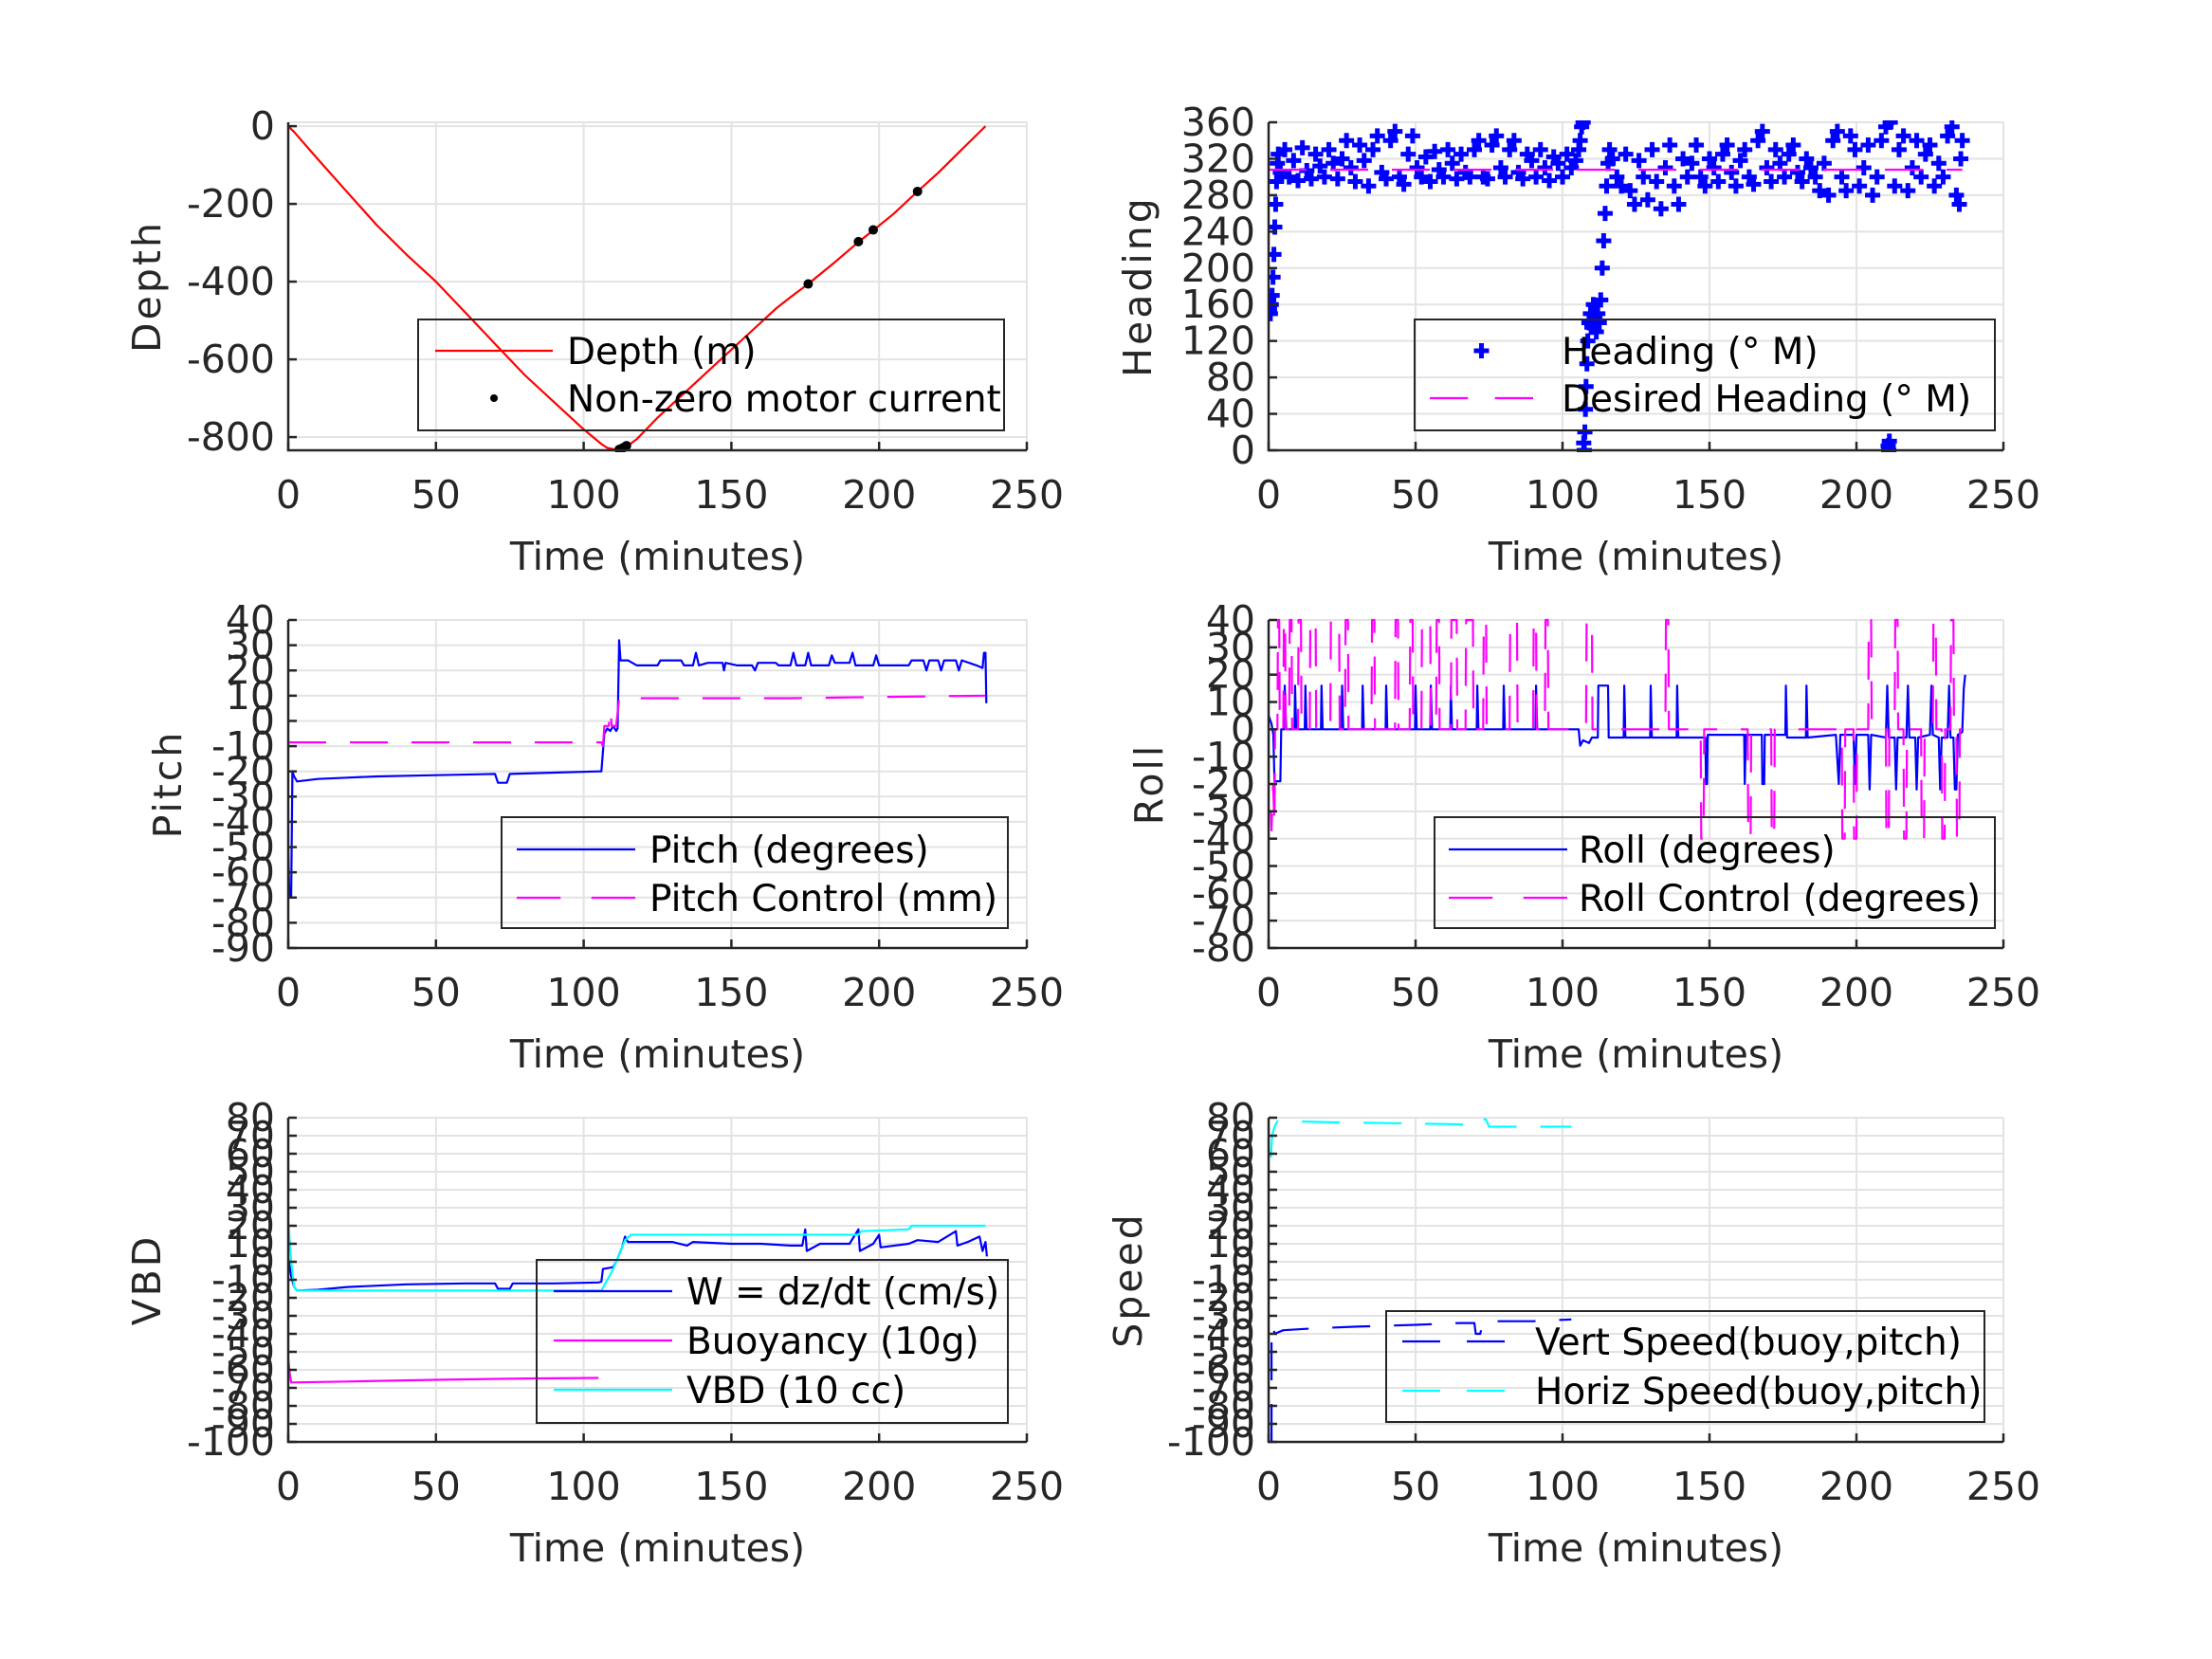  Describe the element at coordinates (1617, 732) in the screenshot. I see `roll-series-0-line` at that location.